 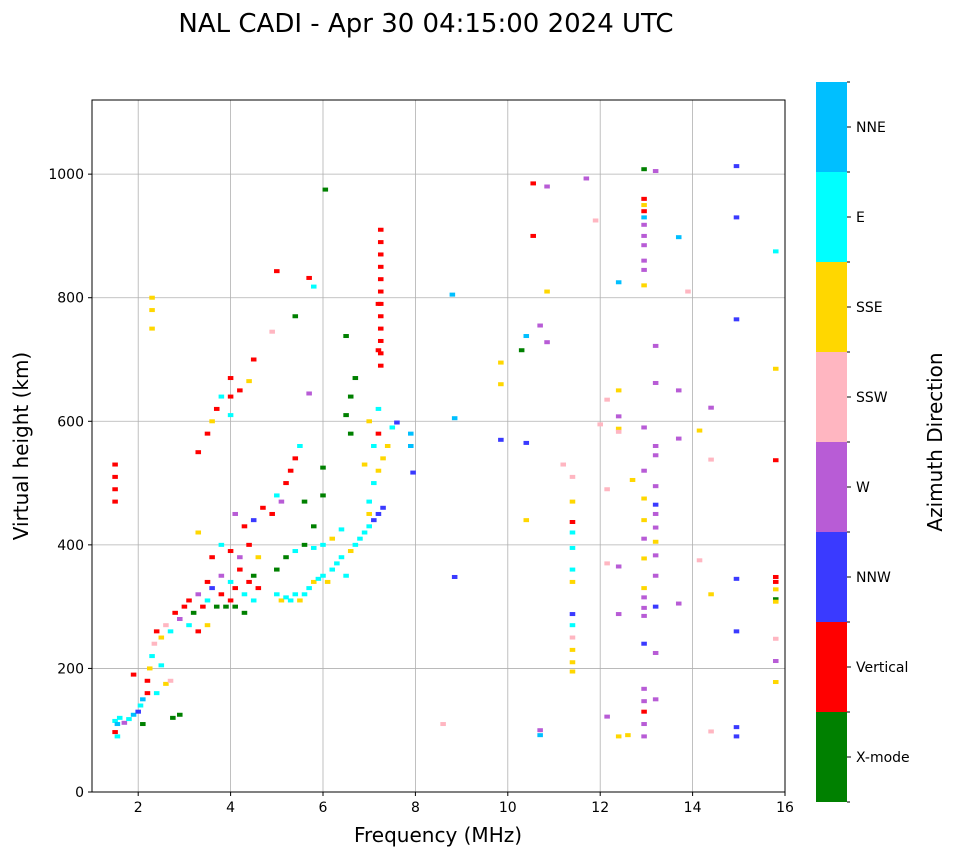 What do you see at coordinates (831, 757) in the screenshot?
I see `colorbar-swatch` at bounding box center [831, 757].